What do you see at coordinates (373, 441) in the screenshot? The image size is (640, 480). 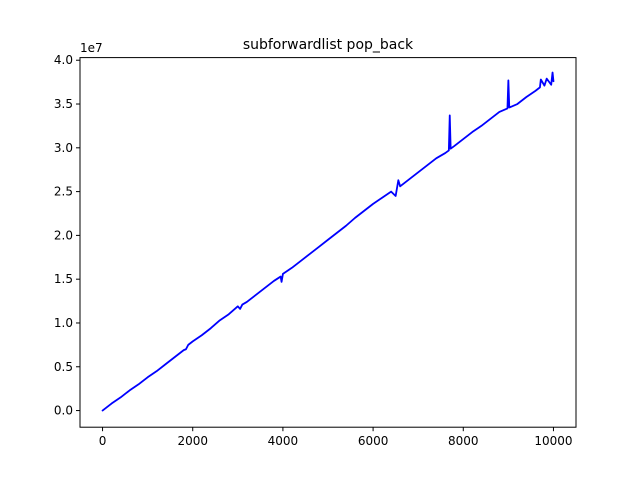 I see `x-tick-label: 6000` at bounding box center [373, 441].